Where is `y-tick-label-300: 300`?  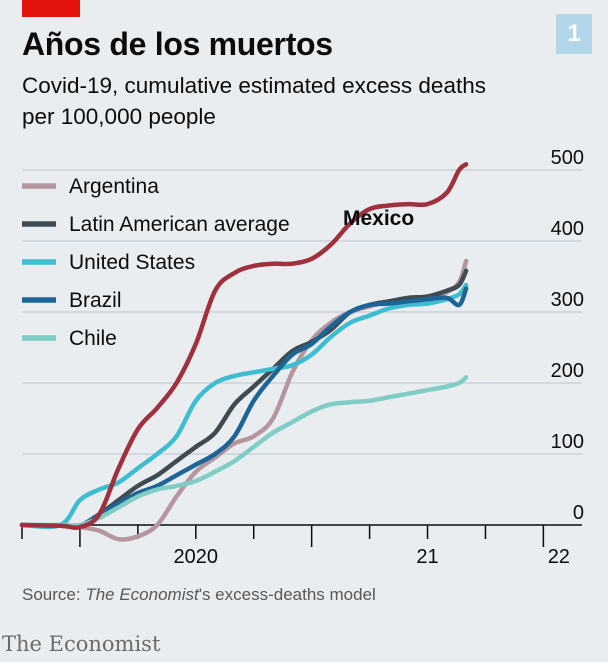 y-tick-label-300: 300 is located at coordinates (567, 300).